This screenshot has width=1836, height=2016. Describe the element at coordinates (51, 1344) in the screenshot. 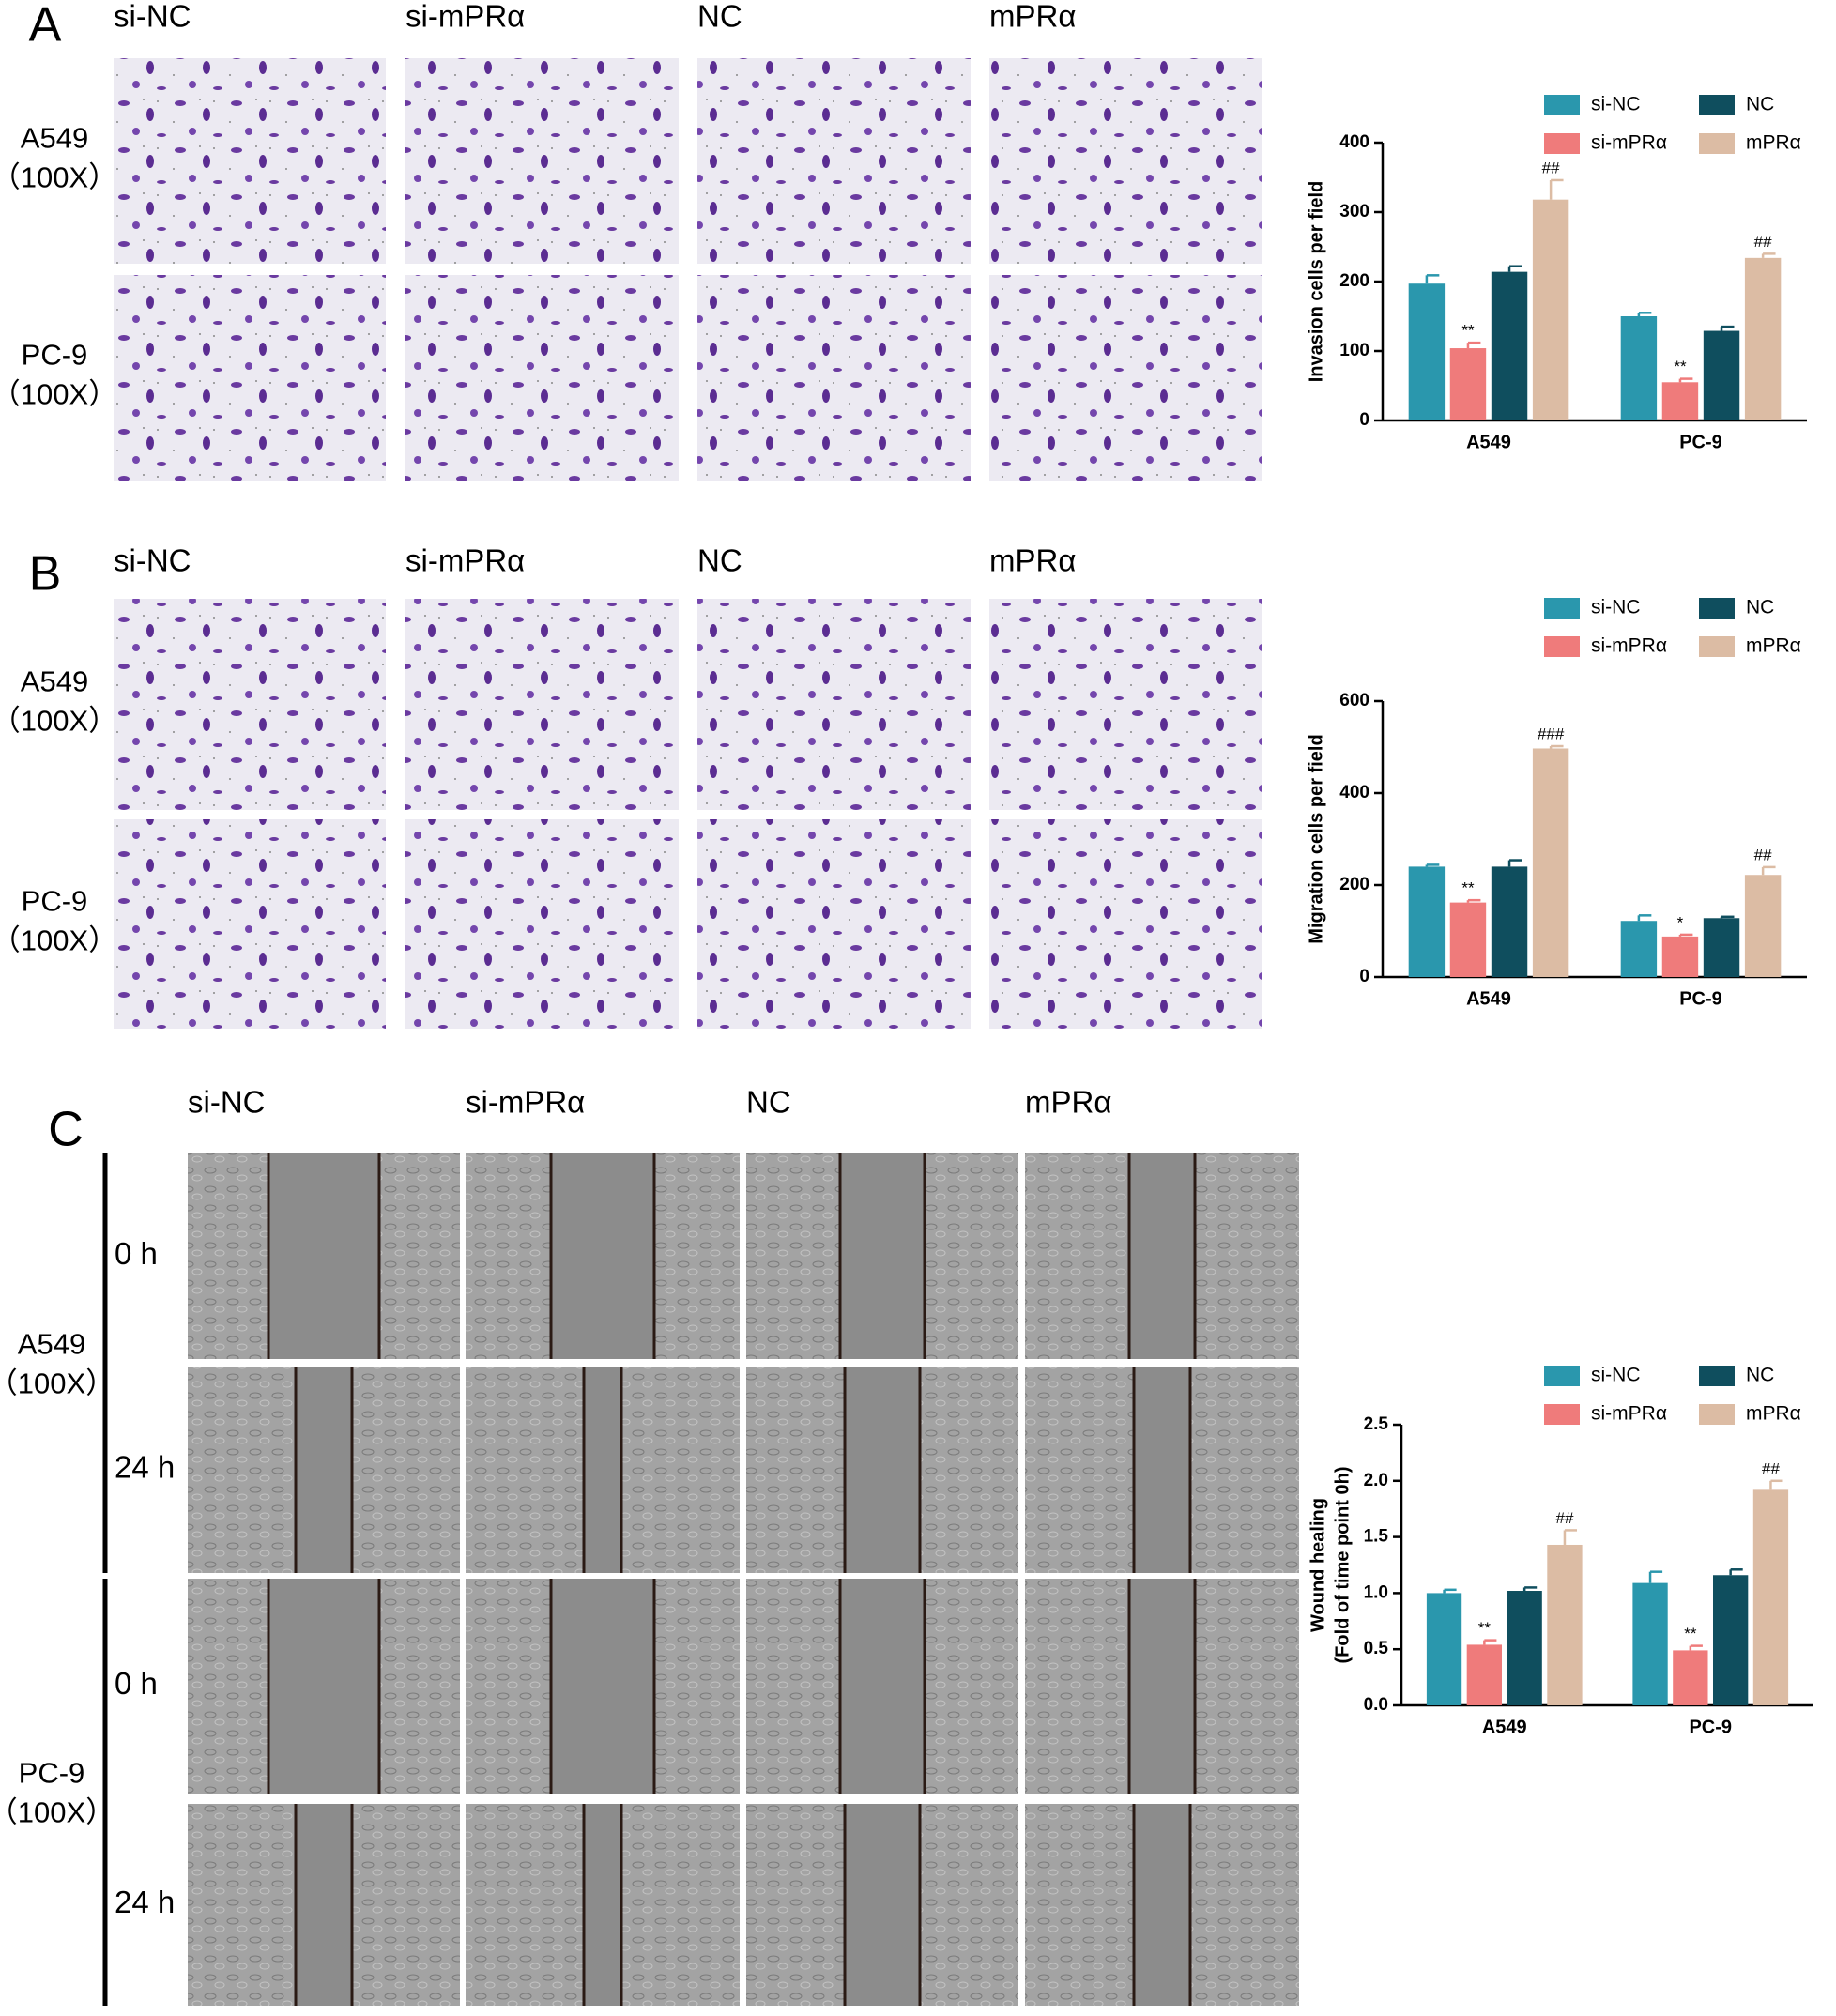

I see `group-label: A549` at that location.